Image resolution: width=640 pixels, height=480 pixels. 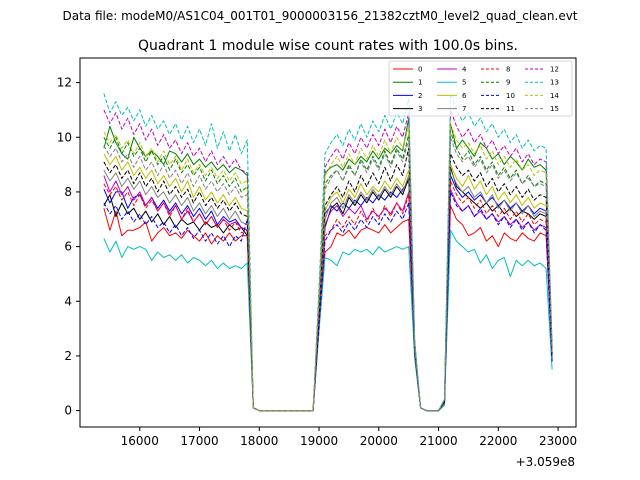 What do you see at coordinates (498, 441) in the screenshot?
I see `x-tick-label: 22000` at bounding box center [498, 441].